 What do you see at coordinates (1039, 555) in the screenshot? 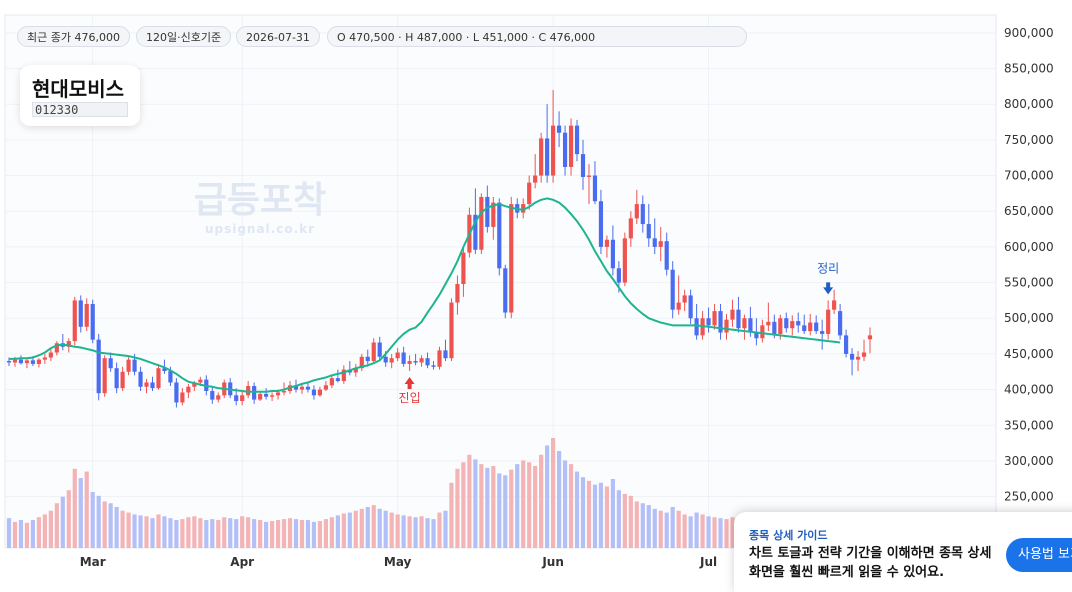
I see `guide-button: 사용법 보기` at bounding box center [1039, 555].